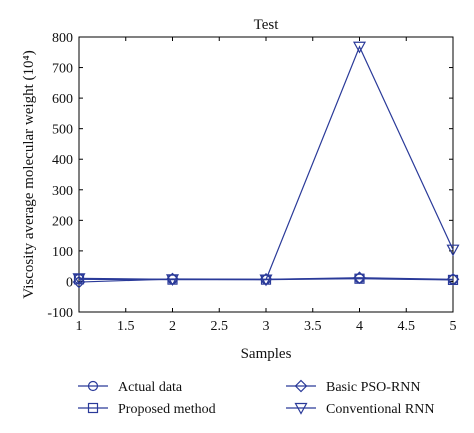 The height and width of the screenshot is (433, 474). What do you see at coordinates (359, 326) in the screenshot?
I see `x-tick-label: 4` at bounding box center [359, 326].